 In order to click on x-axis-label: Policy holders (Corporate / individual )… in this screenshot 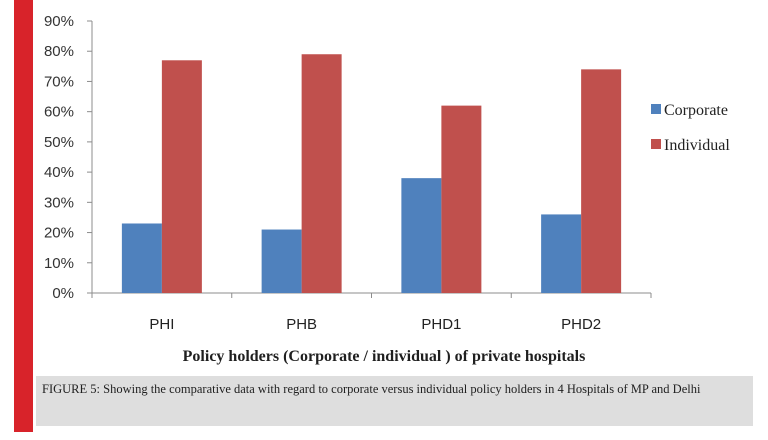, I will do `click(384, 356)`.